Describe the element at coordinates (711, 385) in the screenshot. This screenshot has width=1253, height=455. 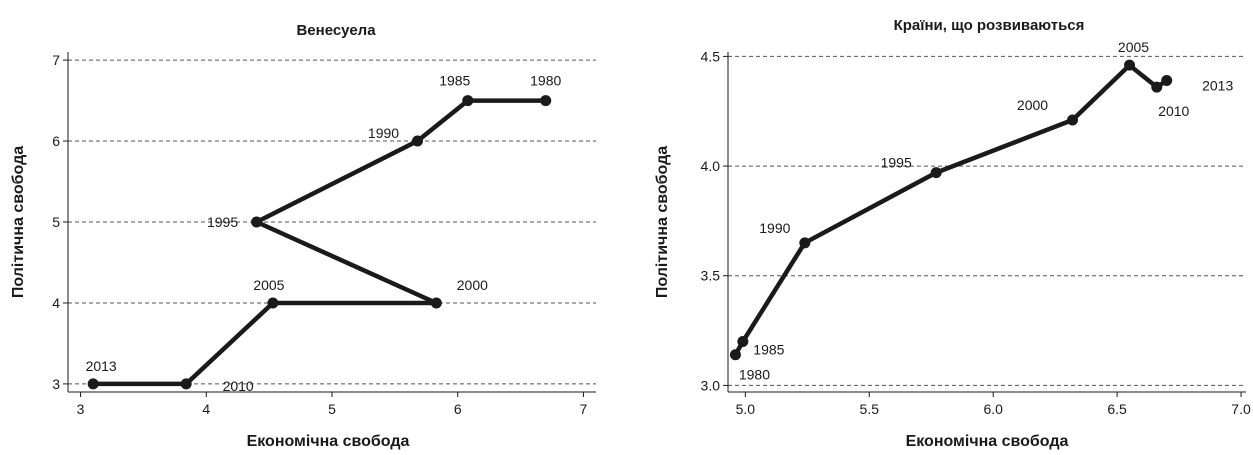
I see `y-tick-label: 3.0` at that location.